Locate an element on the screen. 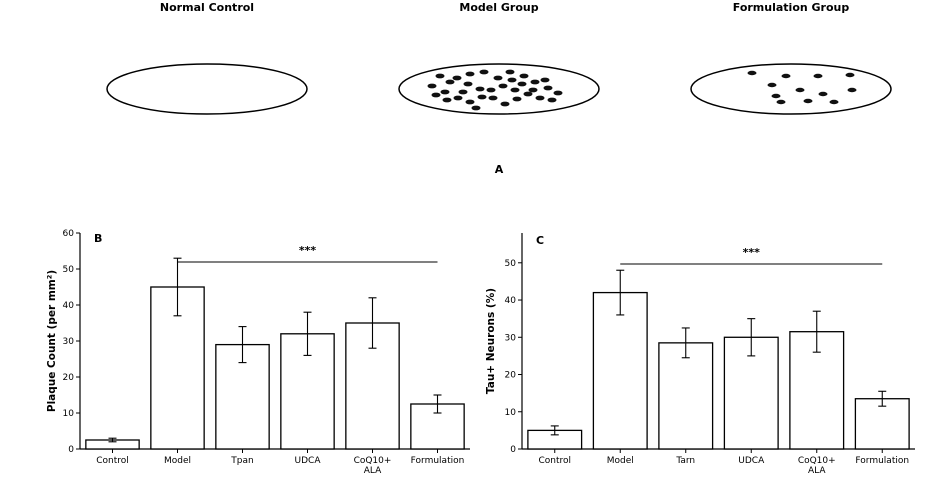 The width and height of the screenshot is (936, 495). panel-a-title-model: Model Group is located at coordinates (498, 7).